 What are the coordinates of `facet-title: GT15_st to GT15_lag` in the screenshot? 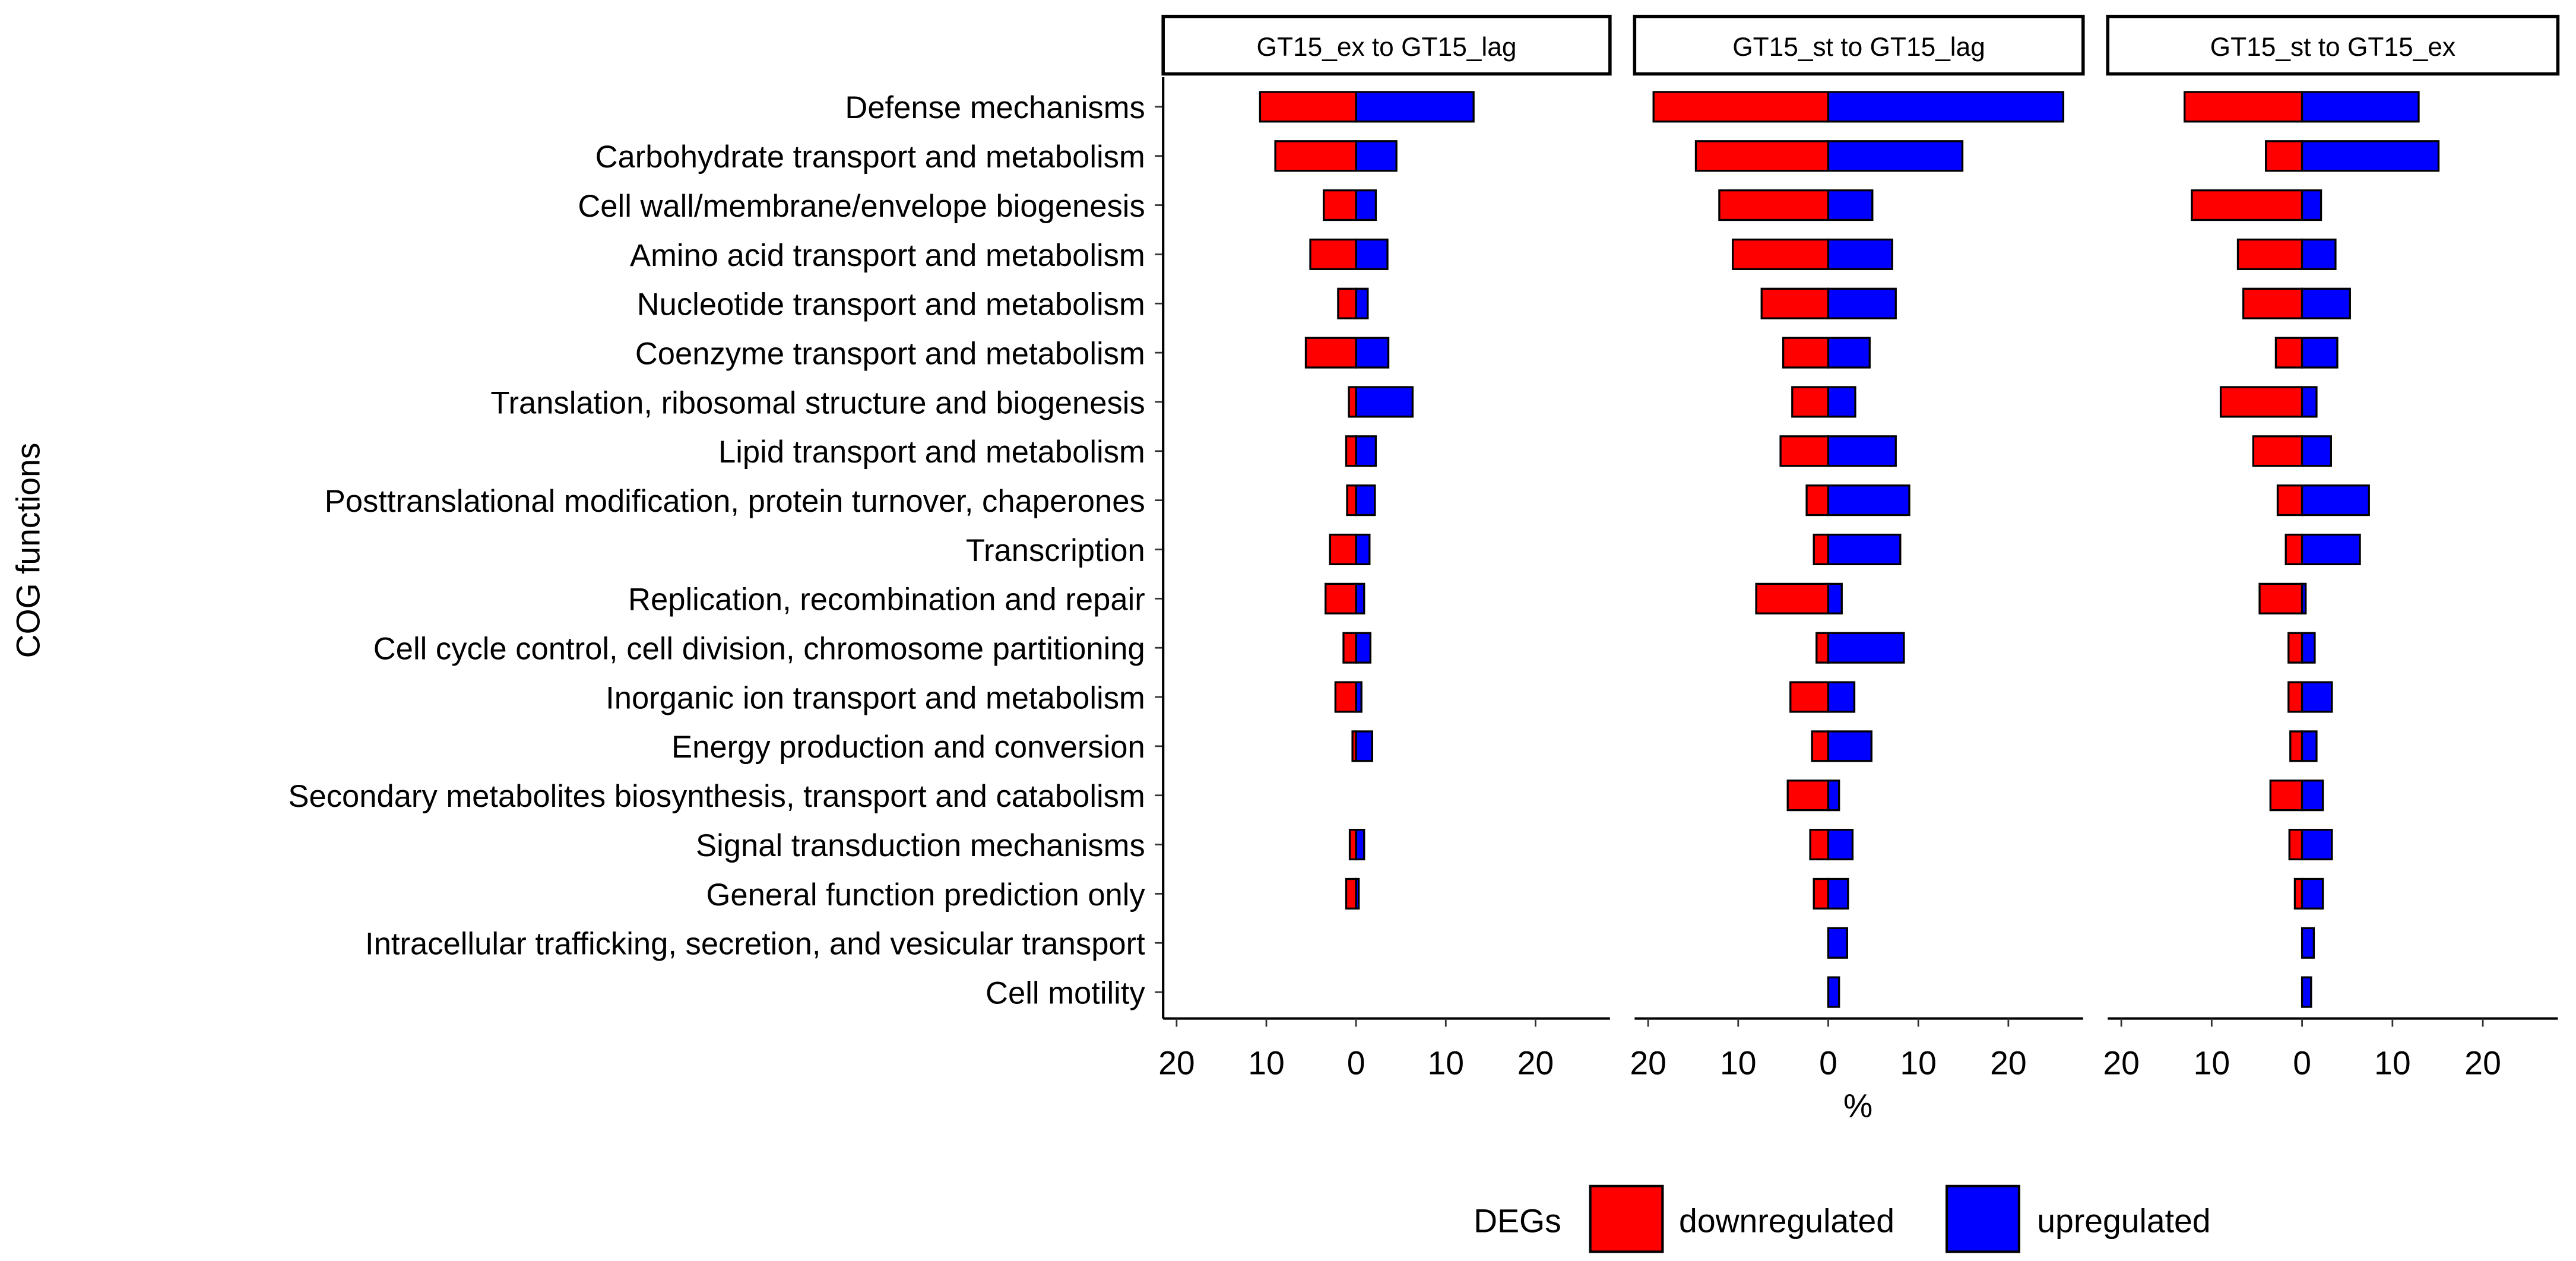 It's located at (1859, 48).